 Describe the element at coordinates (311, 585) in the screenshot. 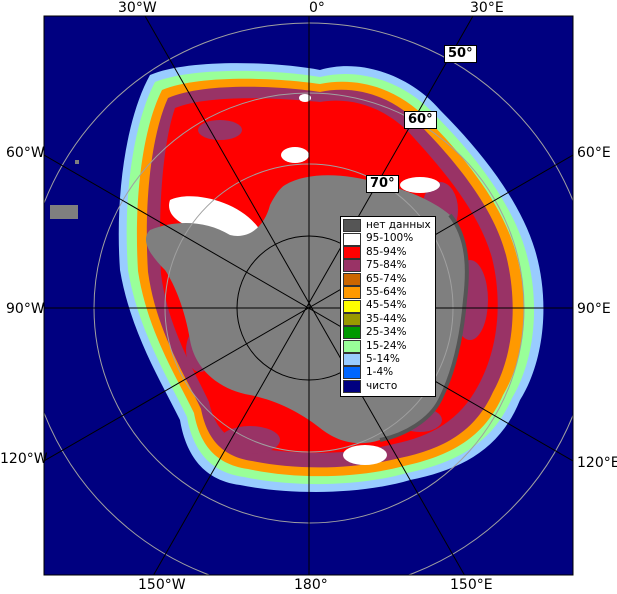

I see `lon-label-180: 180°` at that location.